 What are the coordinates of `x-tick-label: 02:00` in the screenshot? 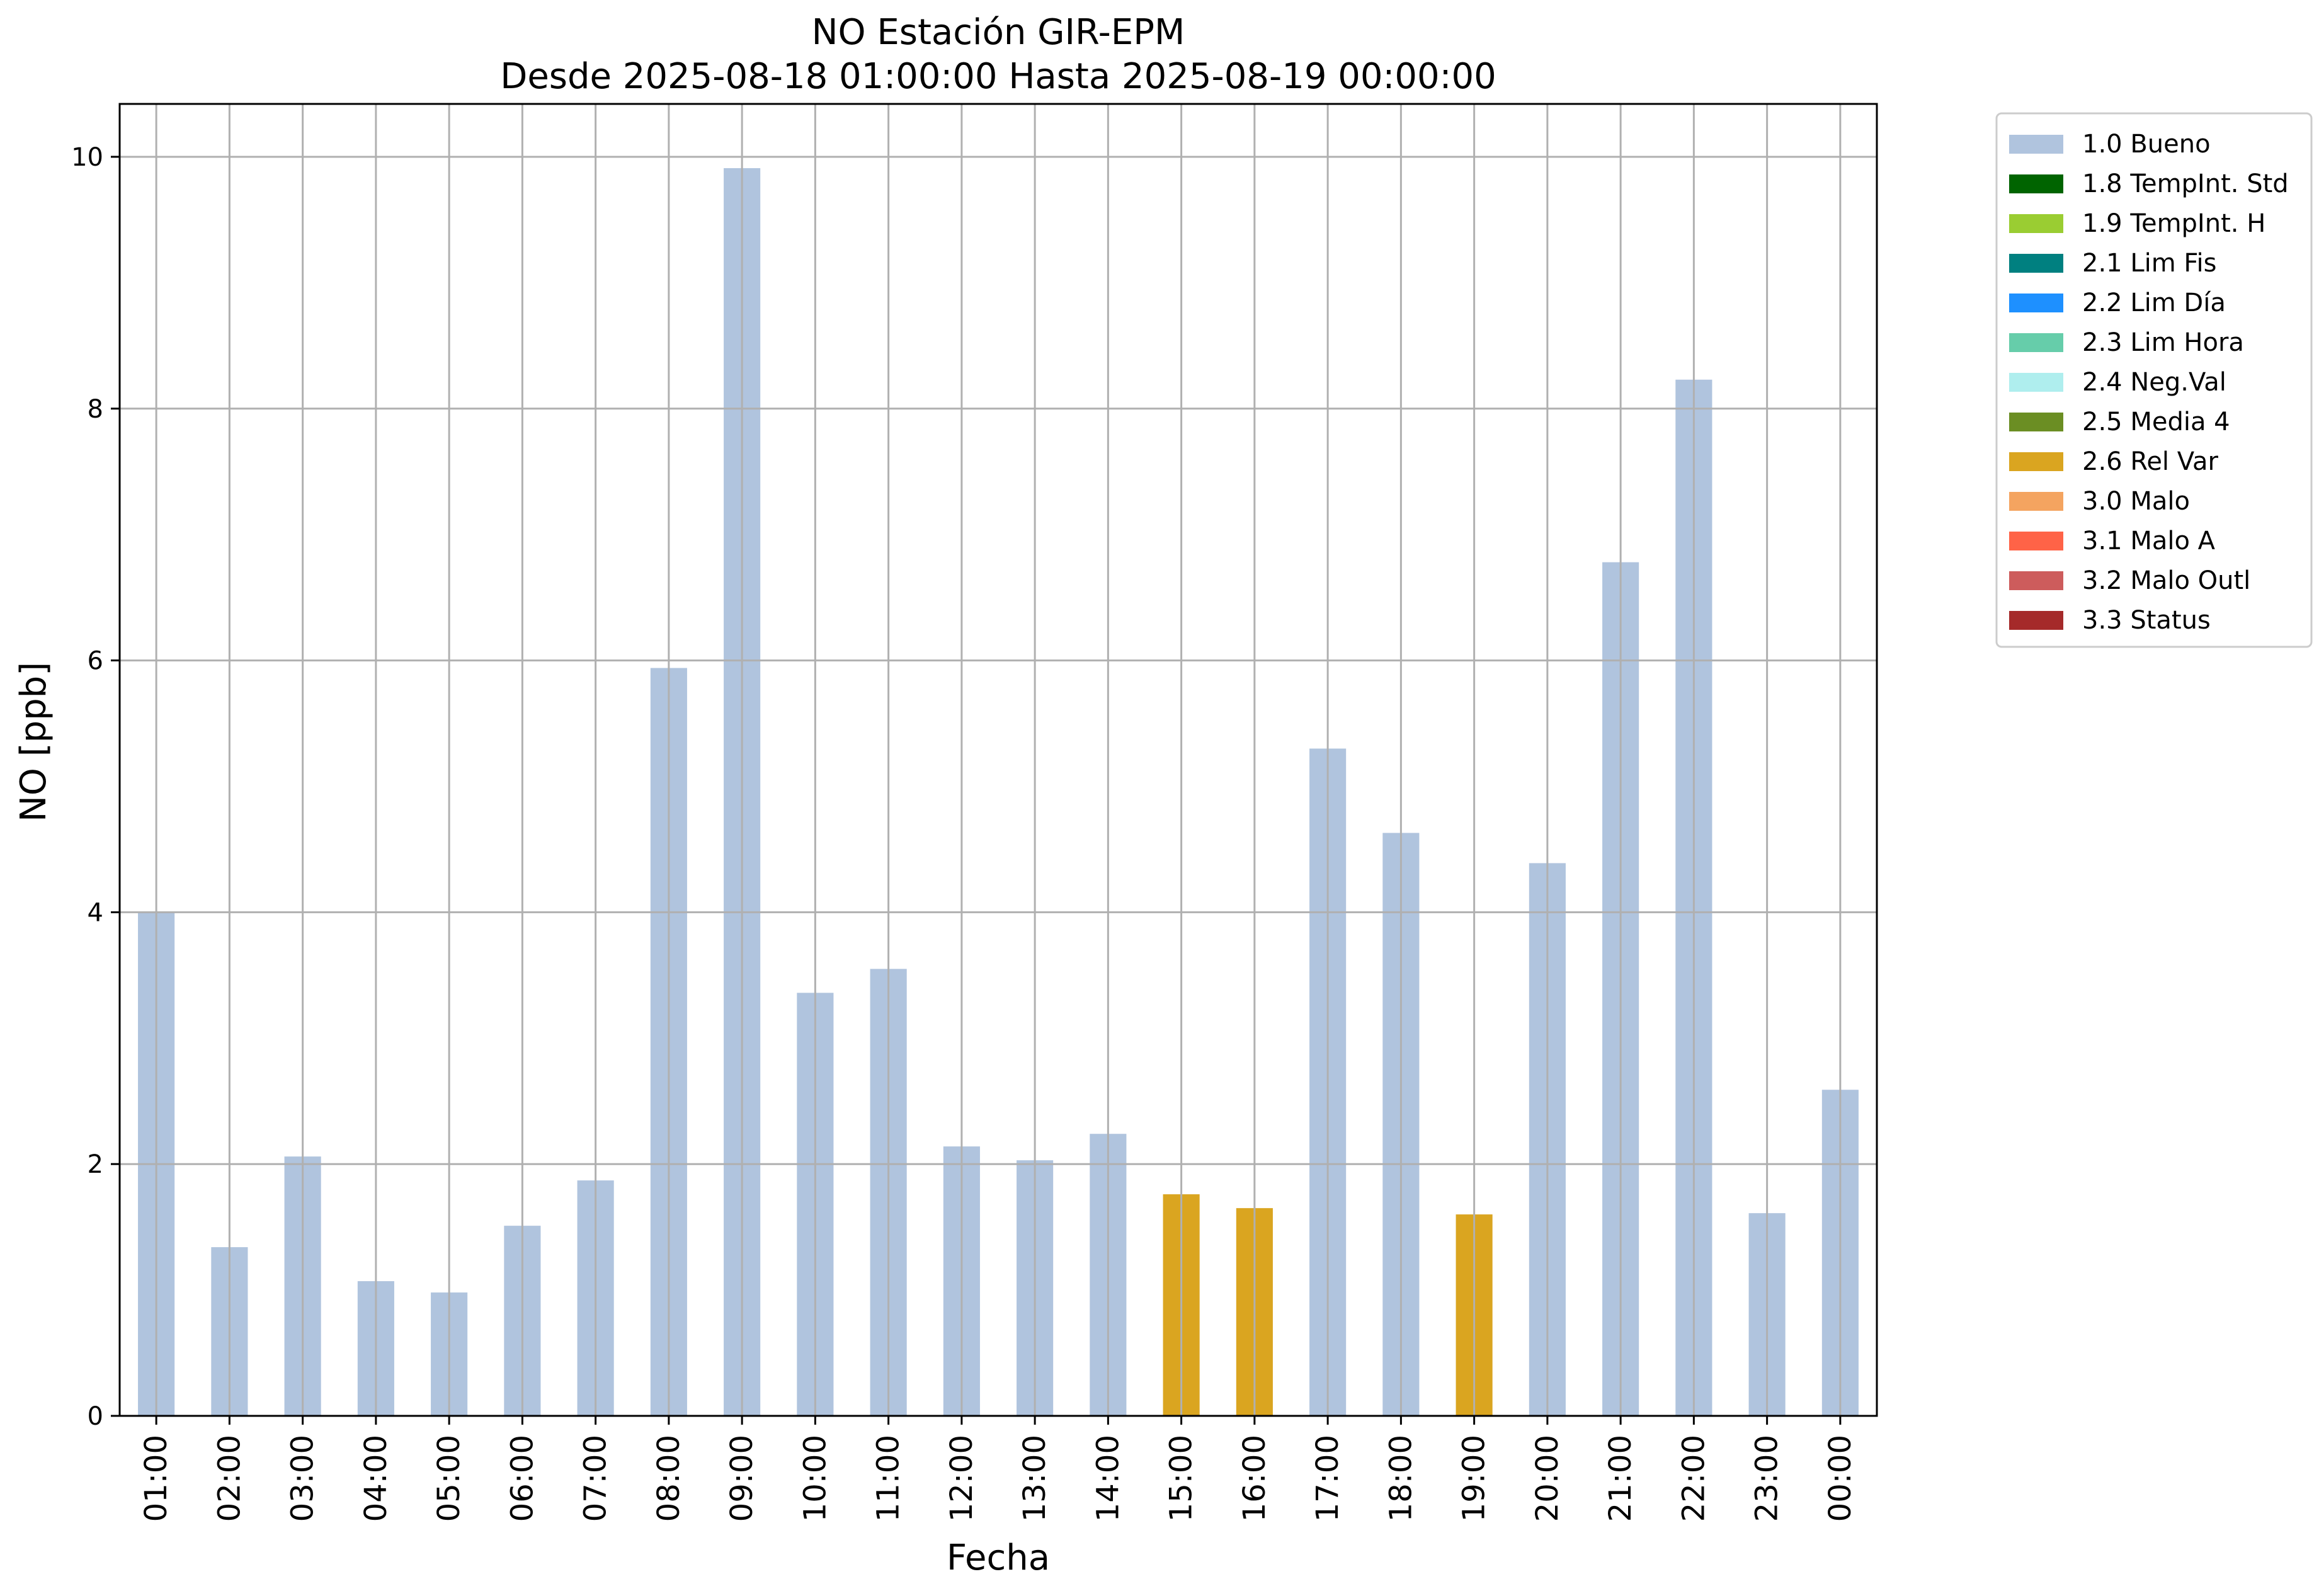 It's located at (229, 1478).